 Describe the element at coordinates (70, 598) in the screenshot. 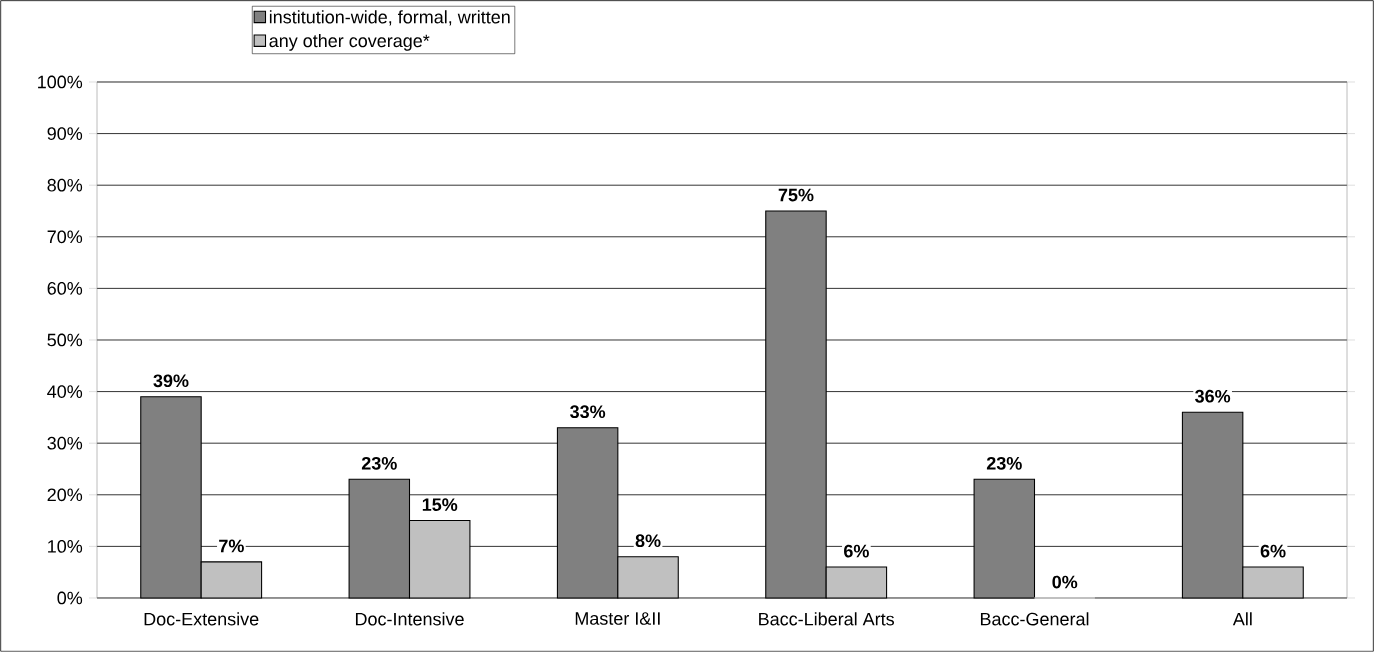

I see `y-tick-label: 0%` at that location.